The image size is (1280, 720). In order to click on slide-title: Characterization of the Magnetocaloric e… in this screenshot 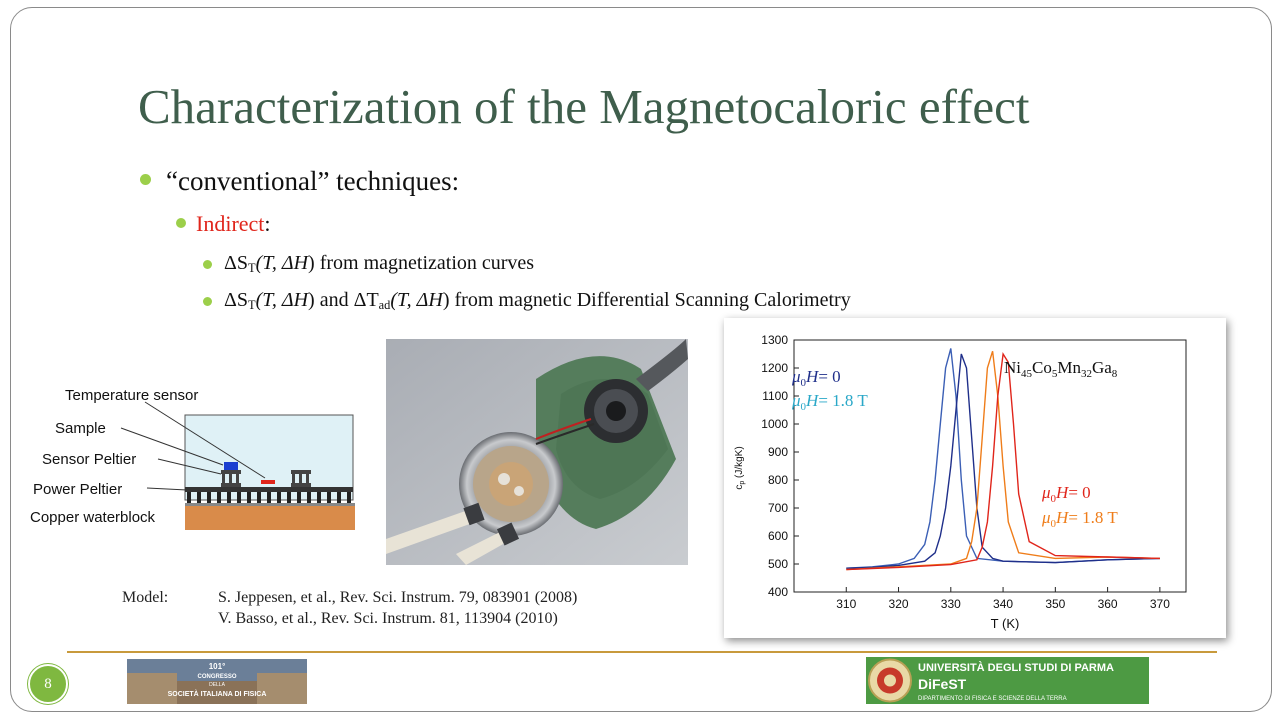, I will do `click(584, 106)`.